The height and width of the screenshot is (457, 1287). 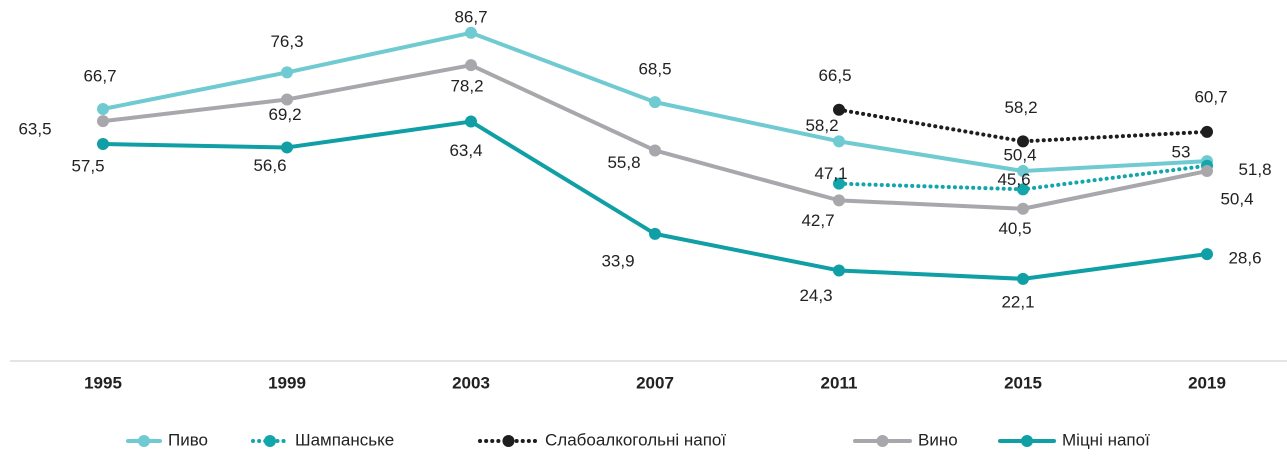 What do you see at coordinates (834, 75) in the screenshot?
I see `data-label: 66,5` at bounding box center [834, 75].